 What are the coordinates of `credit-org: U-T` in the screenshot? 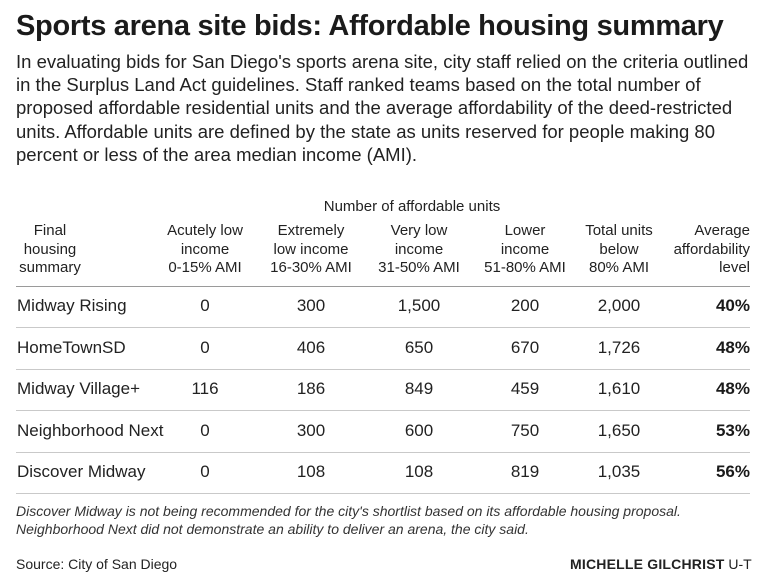 It's located at (740, 564).